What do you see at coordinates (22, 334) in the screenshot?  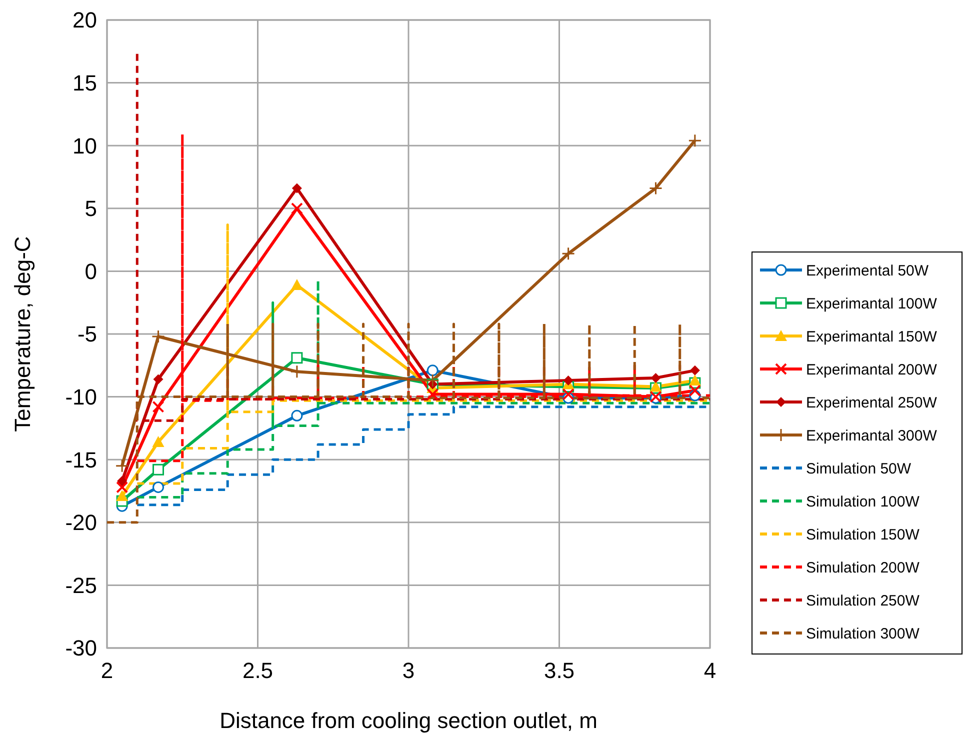 I see `y-axis-title: Temperature, deg-C` at bounding box center [22, 334].